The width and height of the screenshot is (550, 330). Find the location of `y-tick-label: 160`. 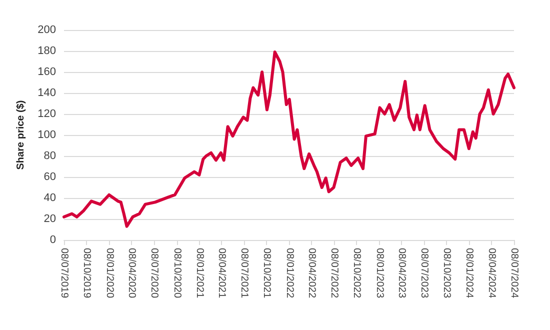

y-tick-label: 160 is located at coordinates (47, 72).